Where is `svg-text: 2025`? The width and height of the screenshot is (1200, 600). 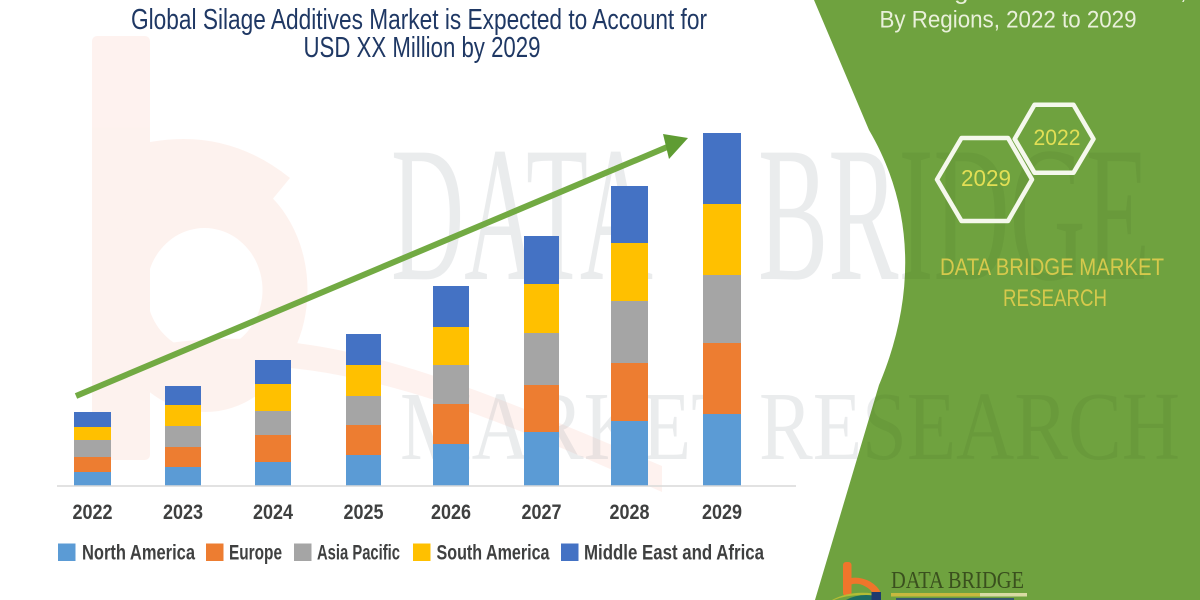
svg-text: 2025 is located at coordinates (364, 512).